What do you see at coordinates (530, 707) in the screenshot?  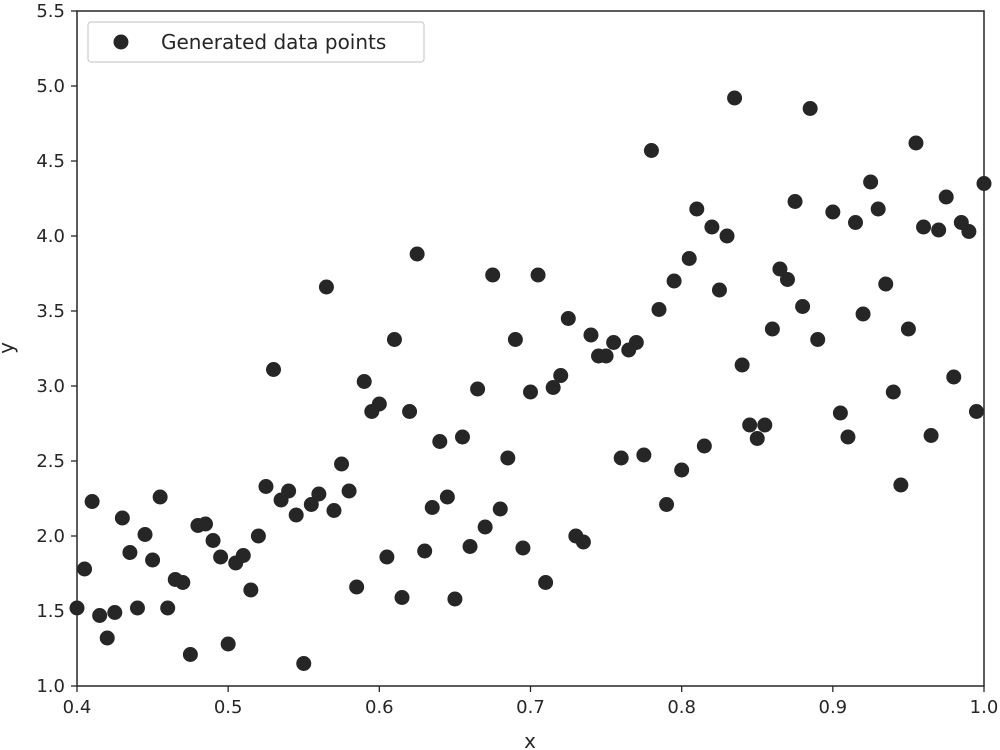 I see `x-tick-label: 0.7` at bounding box center [530, 707].